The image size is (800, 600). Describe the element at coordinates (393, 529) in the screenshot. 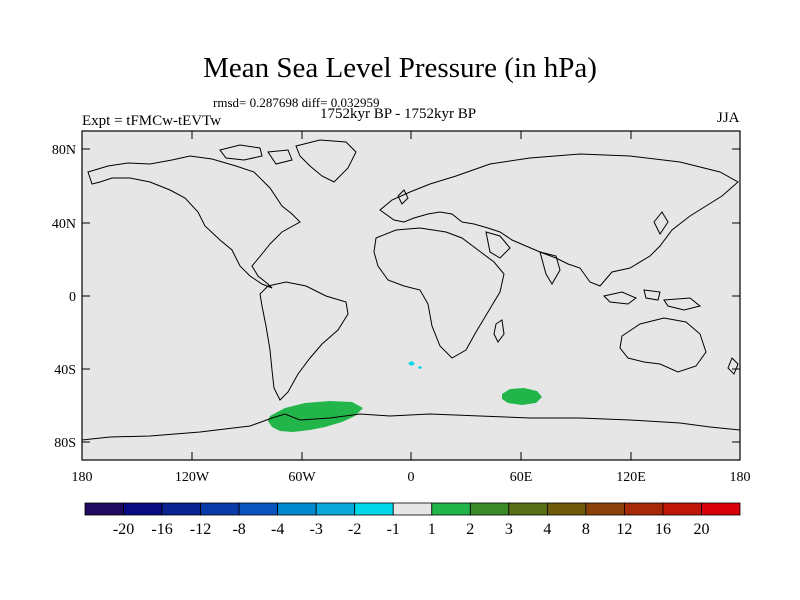

I see `colorbar-label: -1` at that location.